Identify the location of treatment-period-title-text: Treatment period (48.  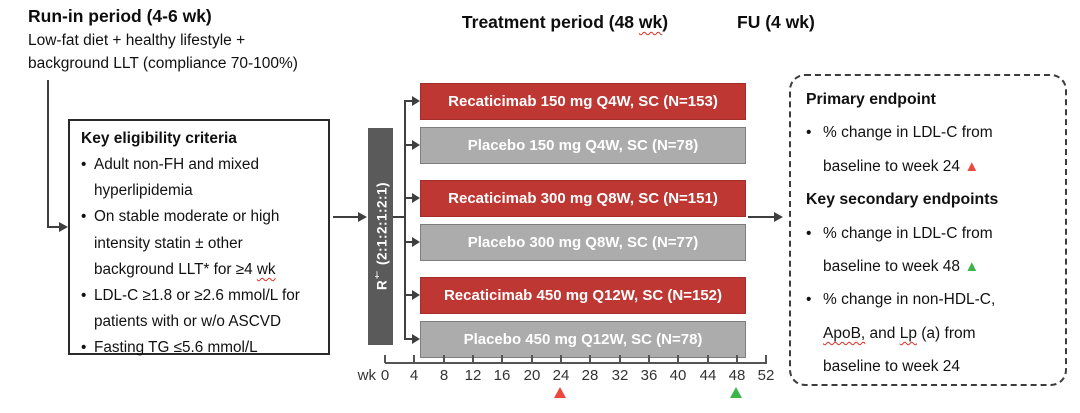
(550, 22).